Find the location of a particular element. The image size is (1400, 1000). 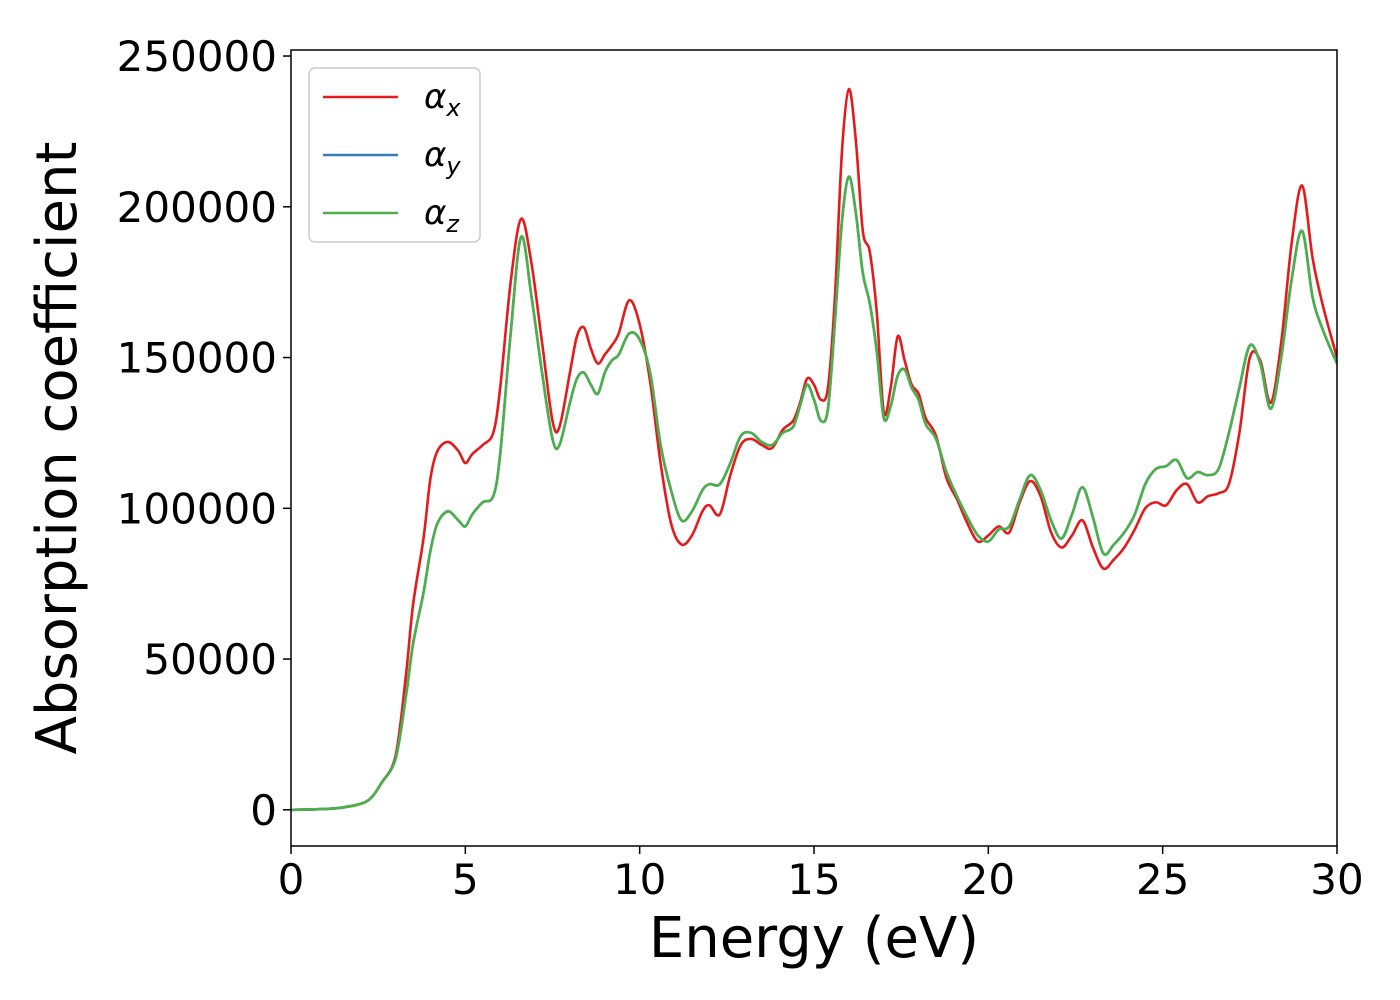

legend-label-z: αz is located at coordinates (442, 215).